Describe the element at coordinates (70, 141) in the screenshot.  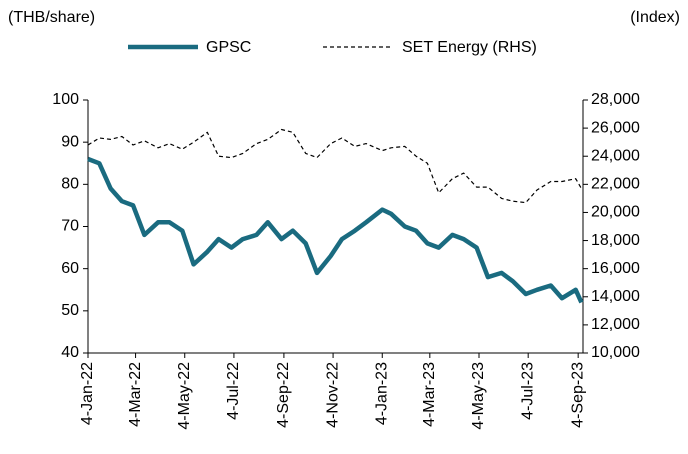
I see `y-tick-label: 90` at that location.